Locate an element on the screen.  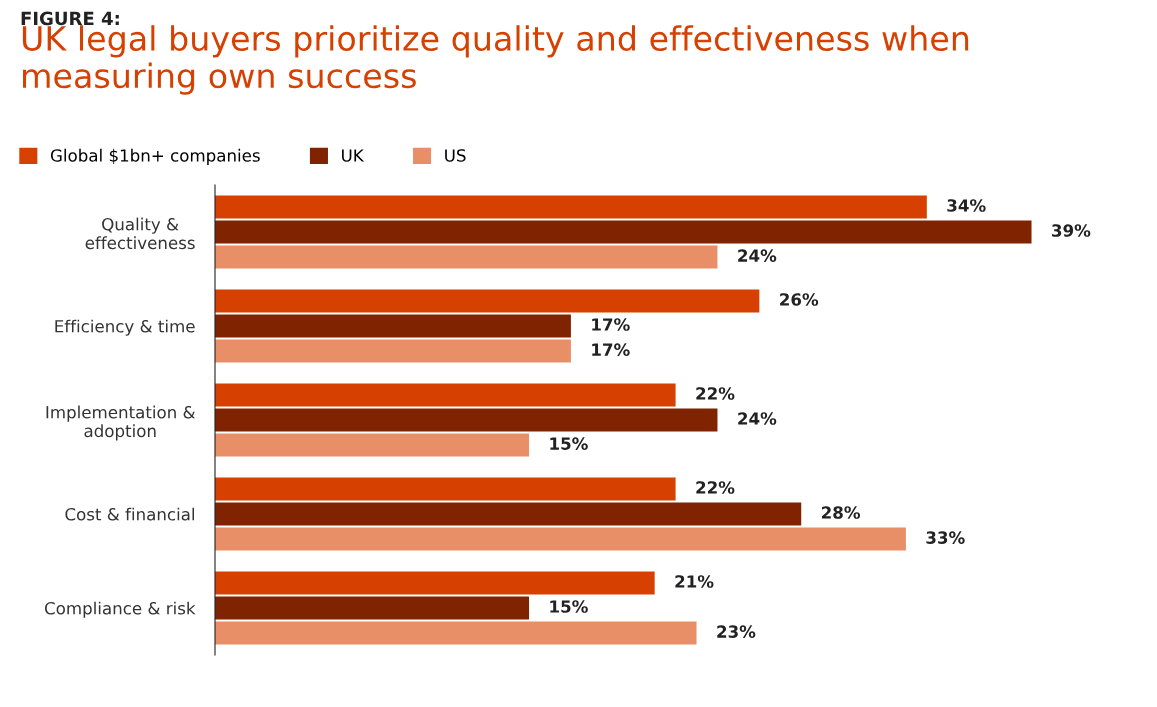
data-label: 26% is located at coordinates (799, 299).